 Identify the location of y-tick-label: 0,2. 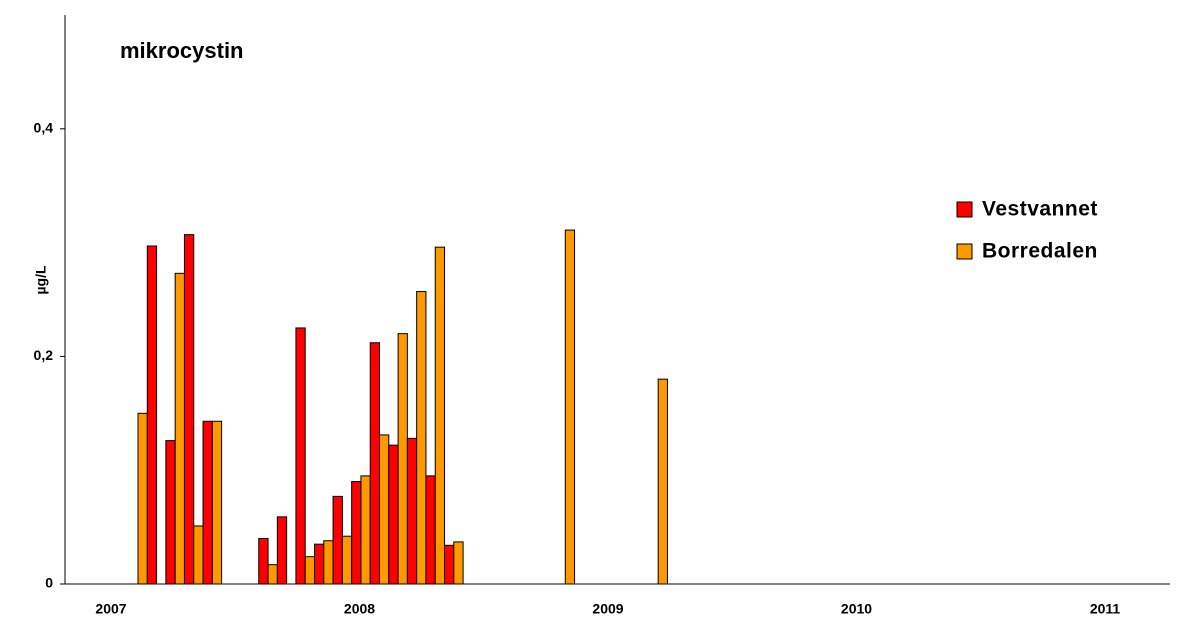
(44, 355).